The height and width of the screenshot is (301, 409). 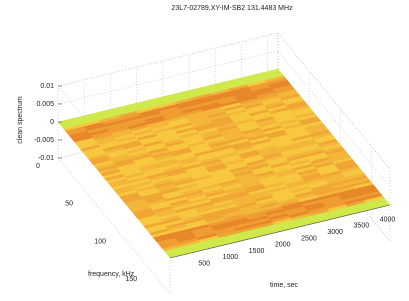 I want to click on x-tick-label: 3500, so click(x=362, y=226).